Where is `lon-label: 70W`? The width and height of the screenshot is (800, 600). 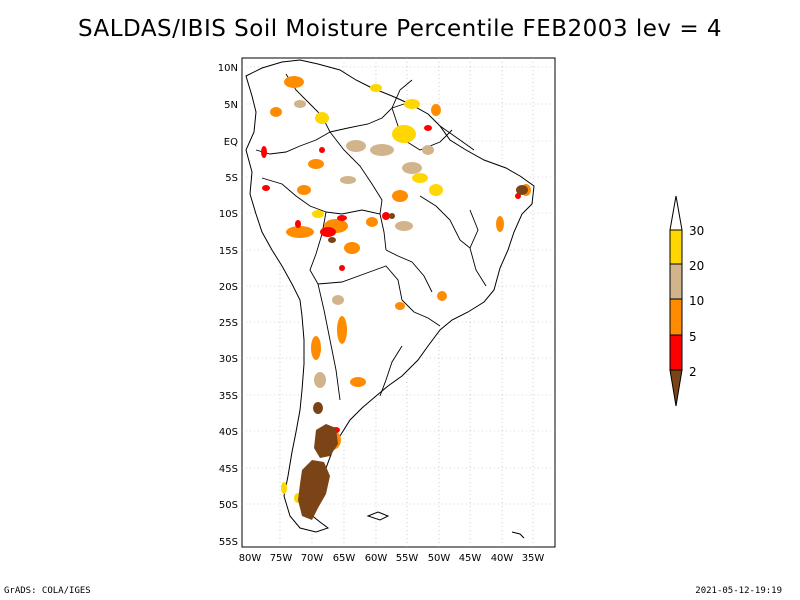 lon-label: 70W is located at coordinates (312, 558).